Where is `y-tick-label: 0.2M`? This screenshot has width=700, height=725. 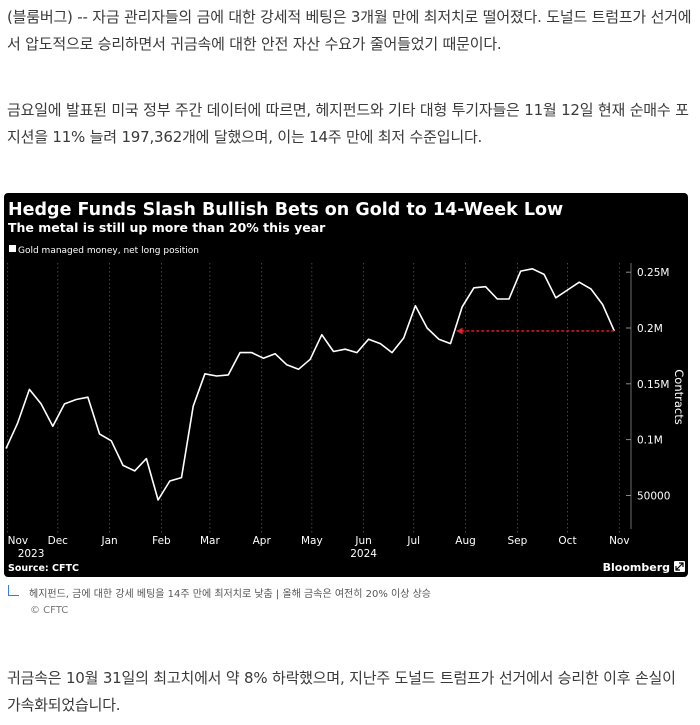
y-tick-label: 0.2M is located at coordinates (650, 329).